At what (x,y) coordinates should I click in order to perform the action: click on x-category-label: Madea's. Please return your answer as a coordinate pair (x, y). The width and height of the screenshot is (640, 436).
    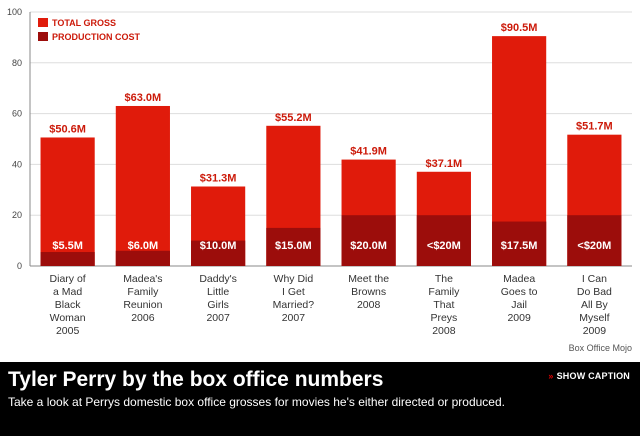
    Looking at the image, I should click on (142, 279).